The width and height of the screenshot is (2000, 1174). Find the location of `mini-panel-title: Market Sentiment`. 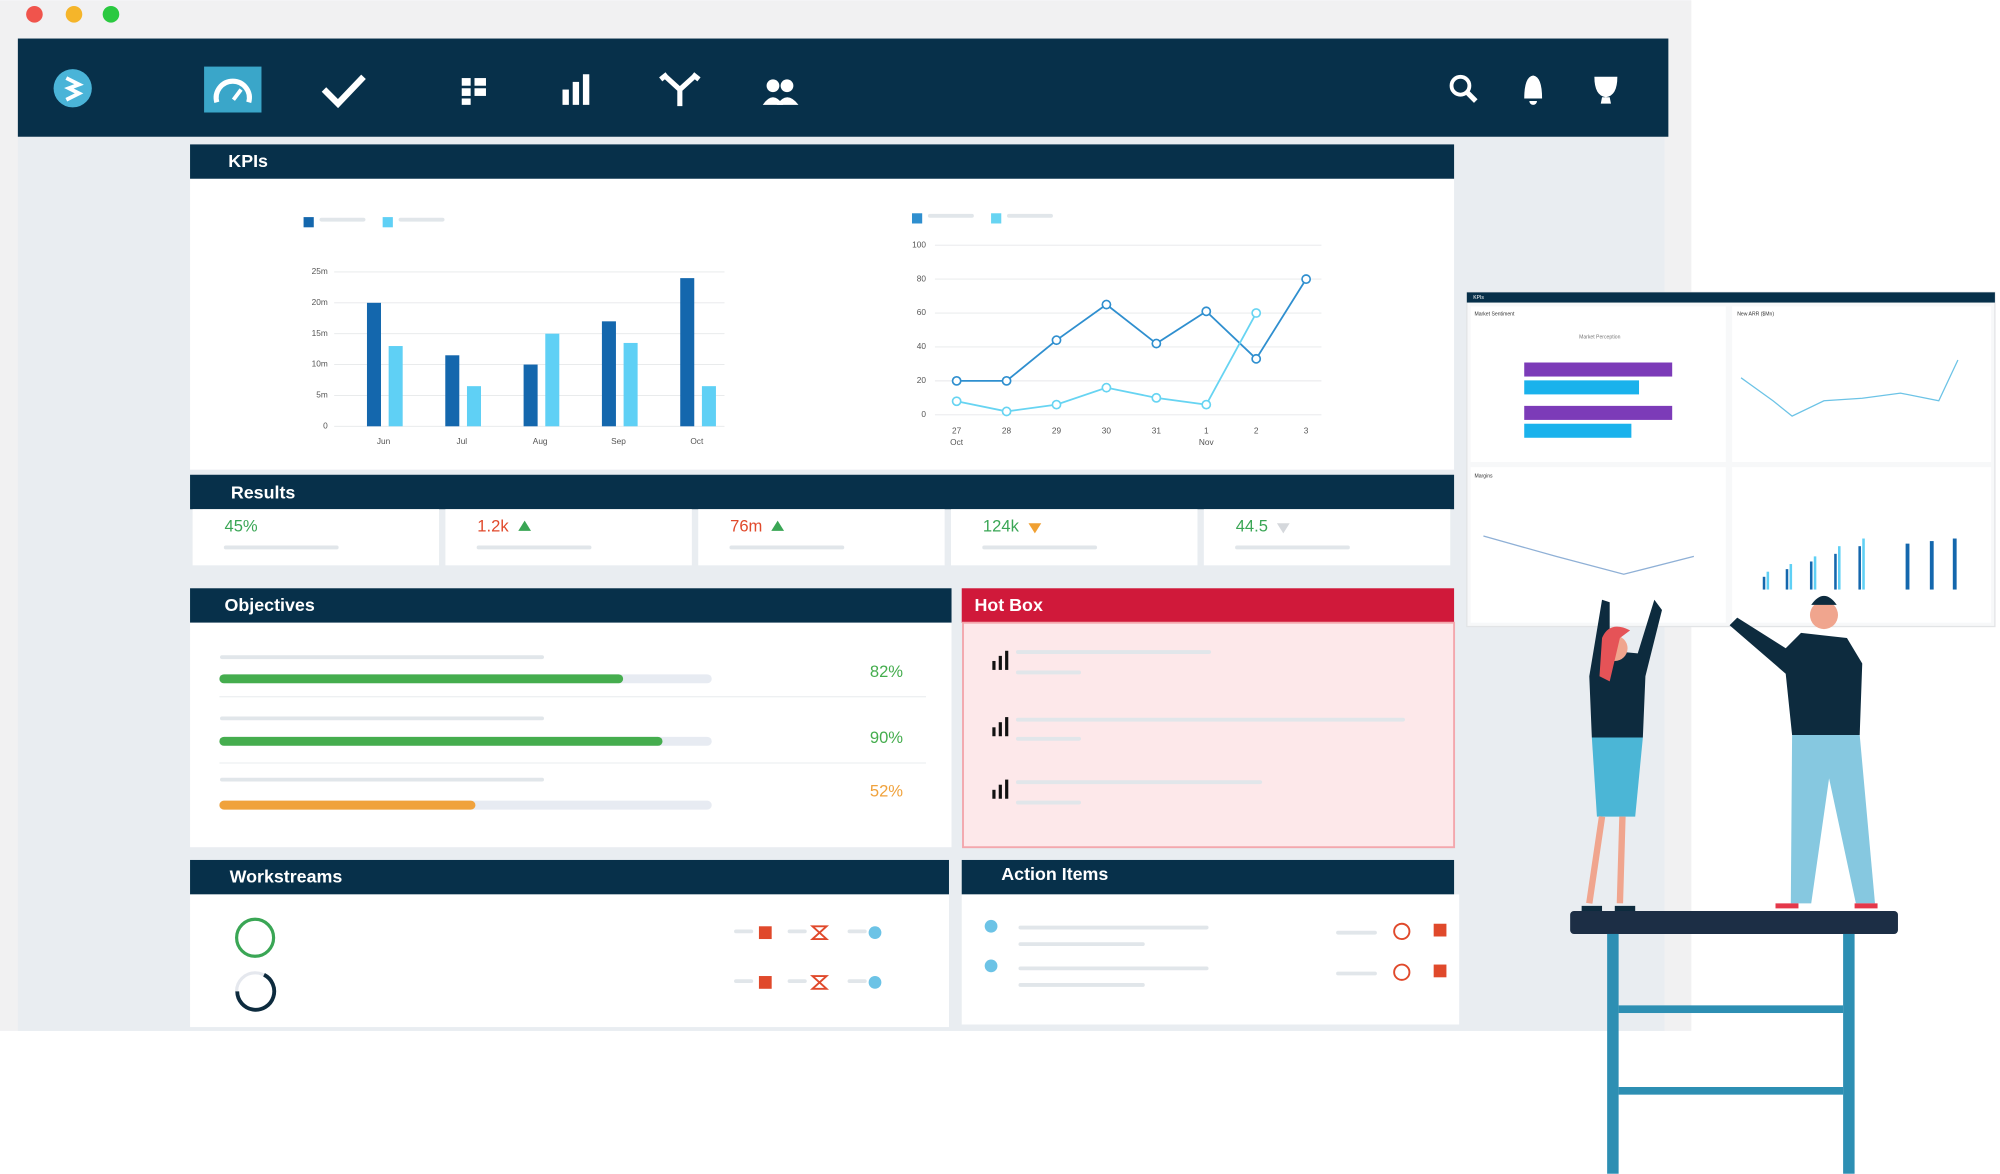

mini-panel-title: Market Sentiment is located at coordinates (1494, 314).